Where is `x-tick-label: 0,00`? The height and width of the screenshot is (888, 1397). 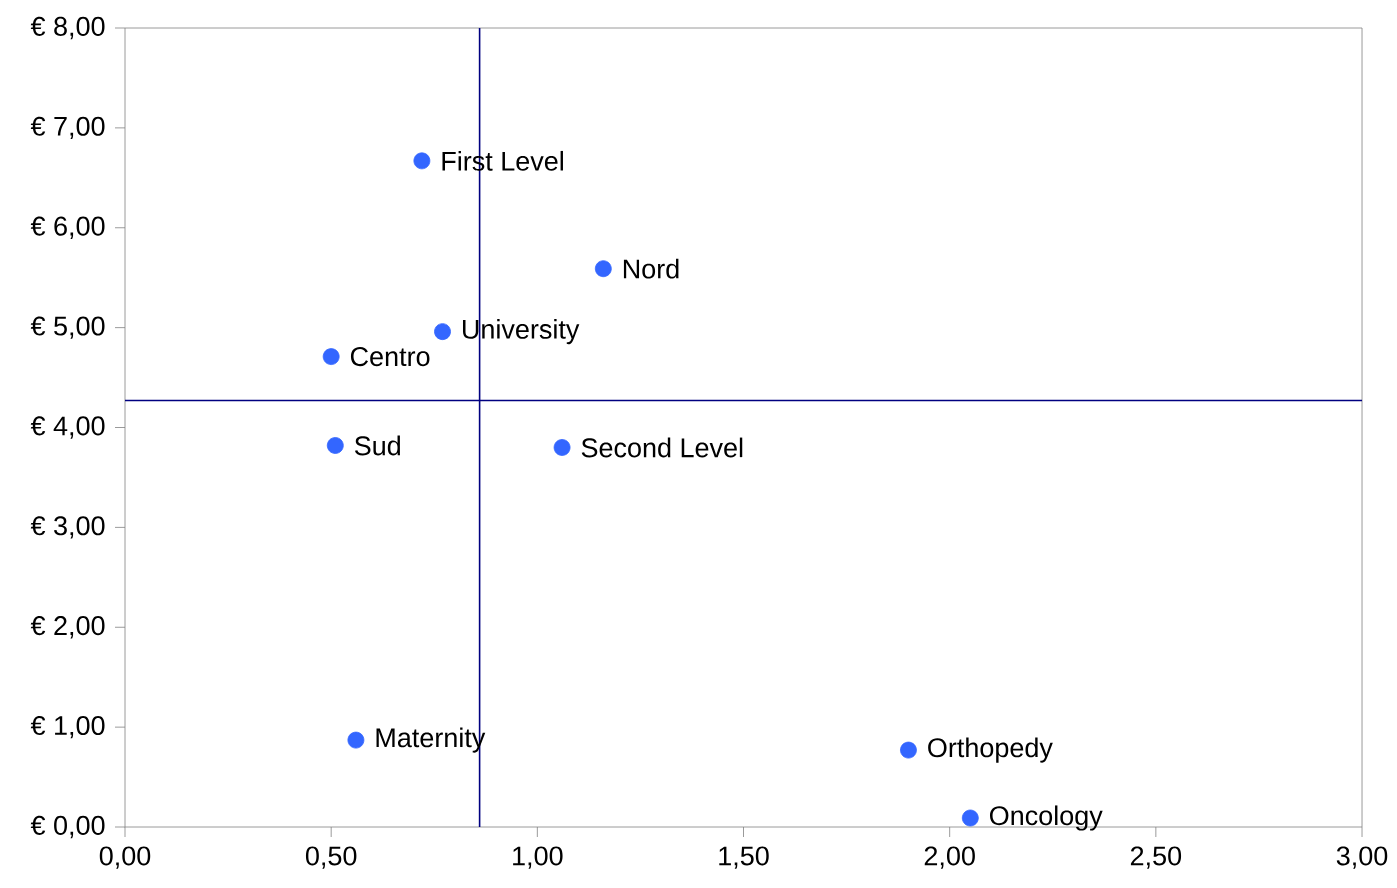 x-tick-label: 0,00 is located at coordinates (125, 857).